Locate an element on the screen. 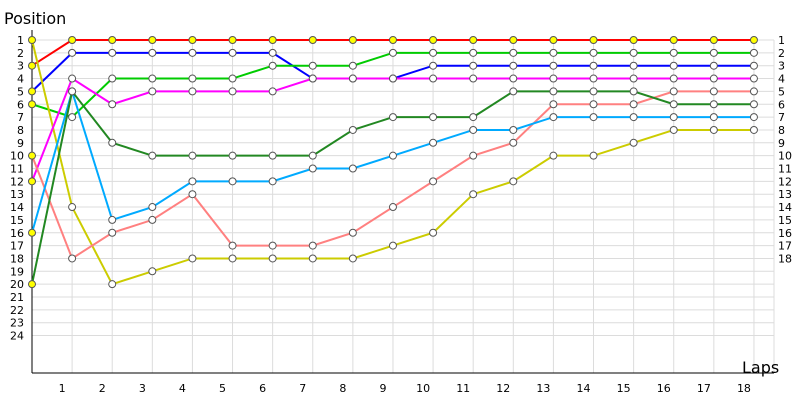 The height and width of the screenshot is (400, 800). y-tick-label: 1 is located at coordinates (20, 40).